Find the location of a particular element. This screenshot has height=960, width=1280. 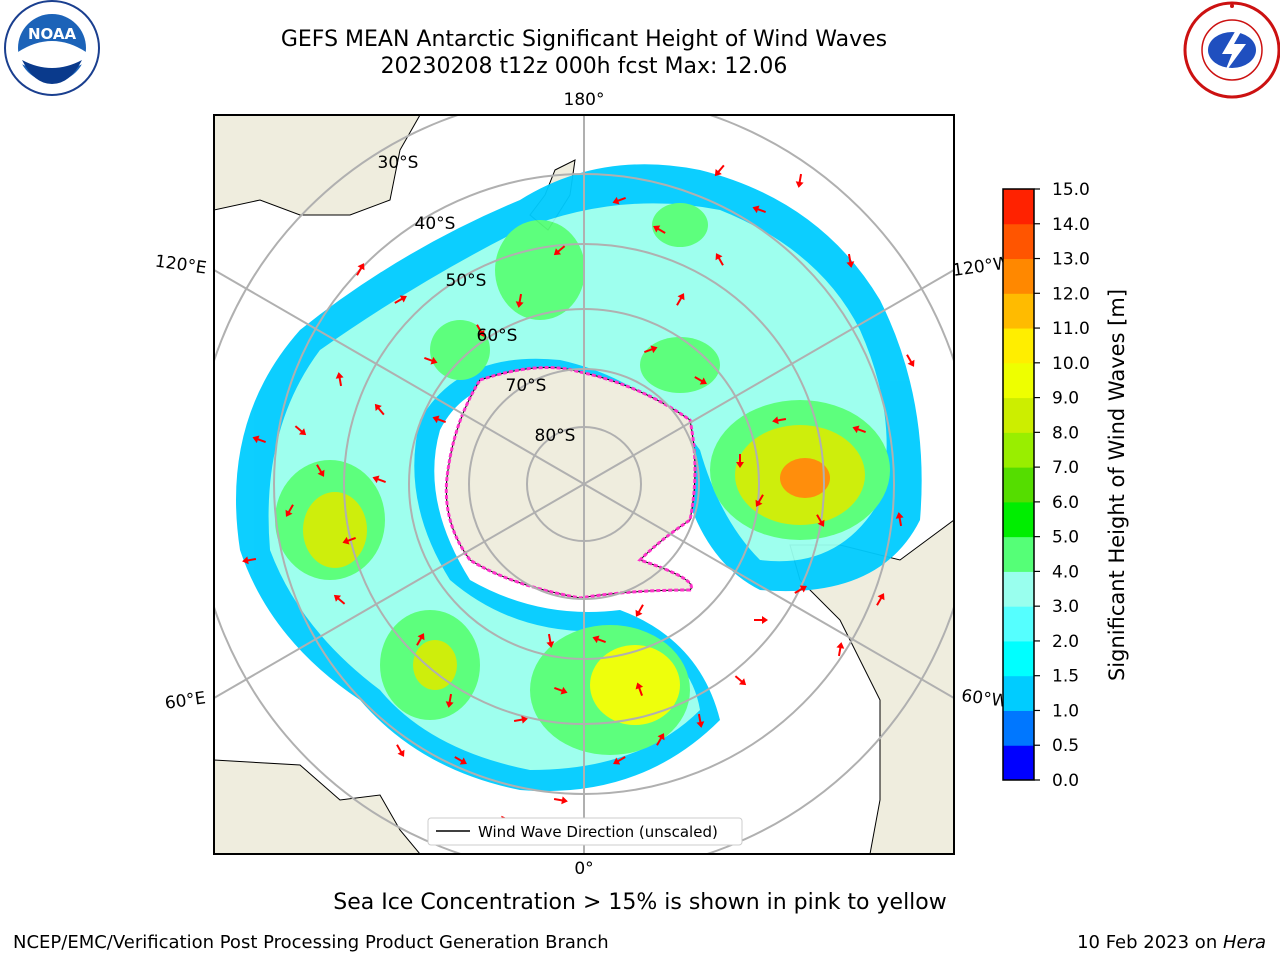

lon-label-120e: 120°E is located at coordinates (181, 265).